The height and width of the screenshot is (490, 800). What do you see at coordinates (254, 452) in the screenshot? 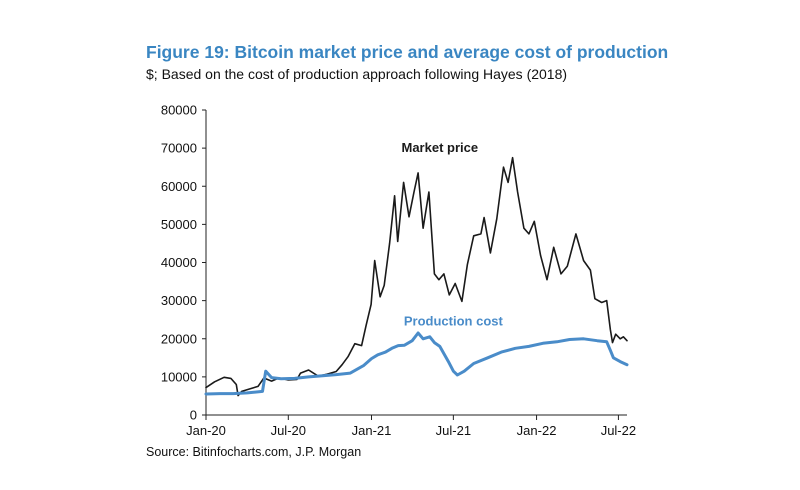
I see `chart-source: Source: Bitinfocharts.com, J.P. Morgan` at bounding box center [254, 452].